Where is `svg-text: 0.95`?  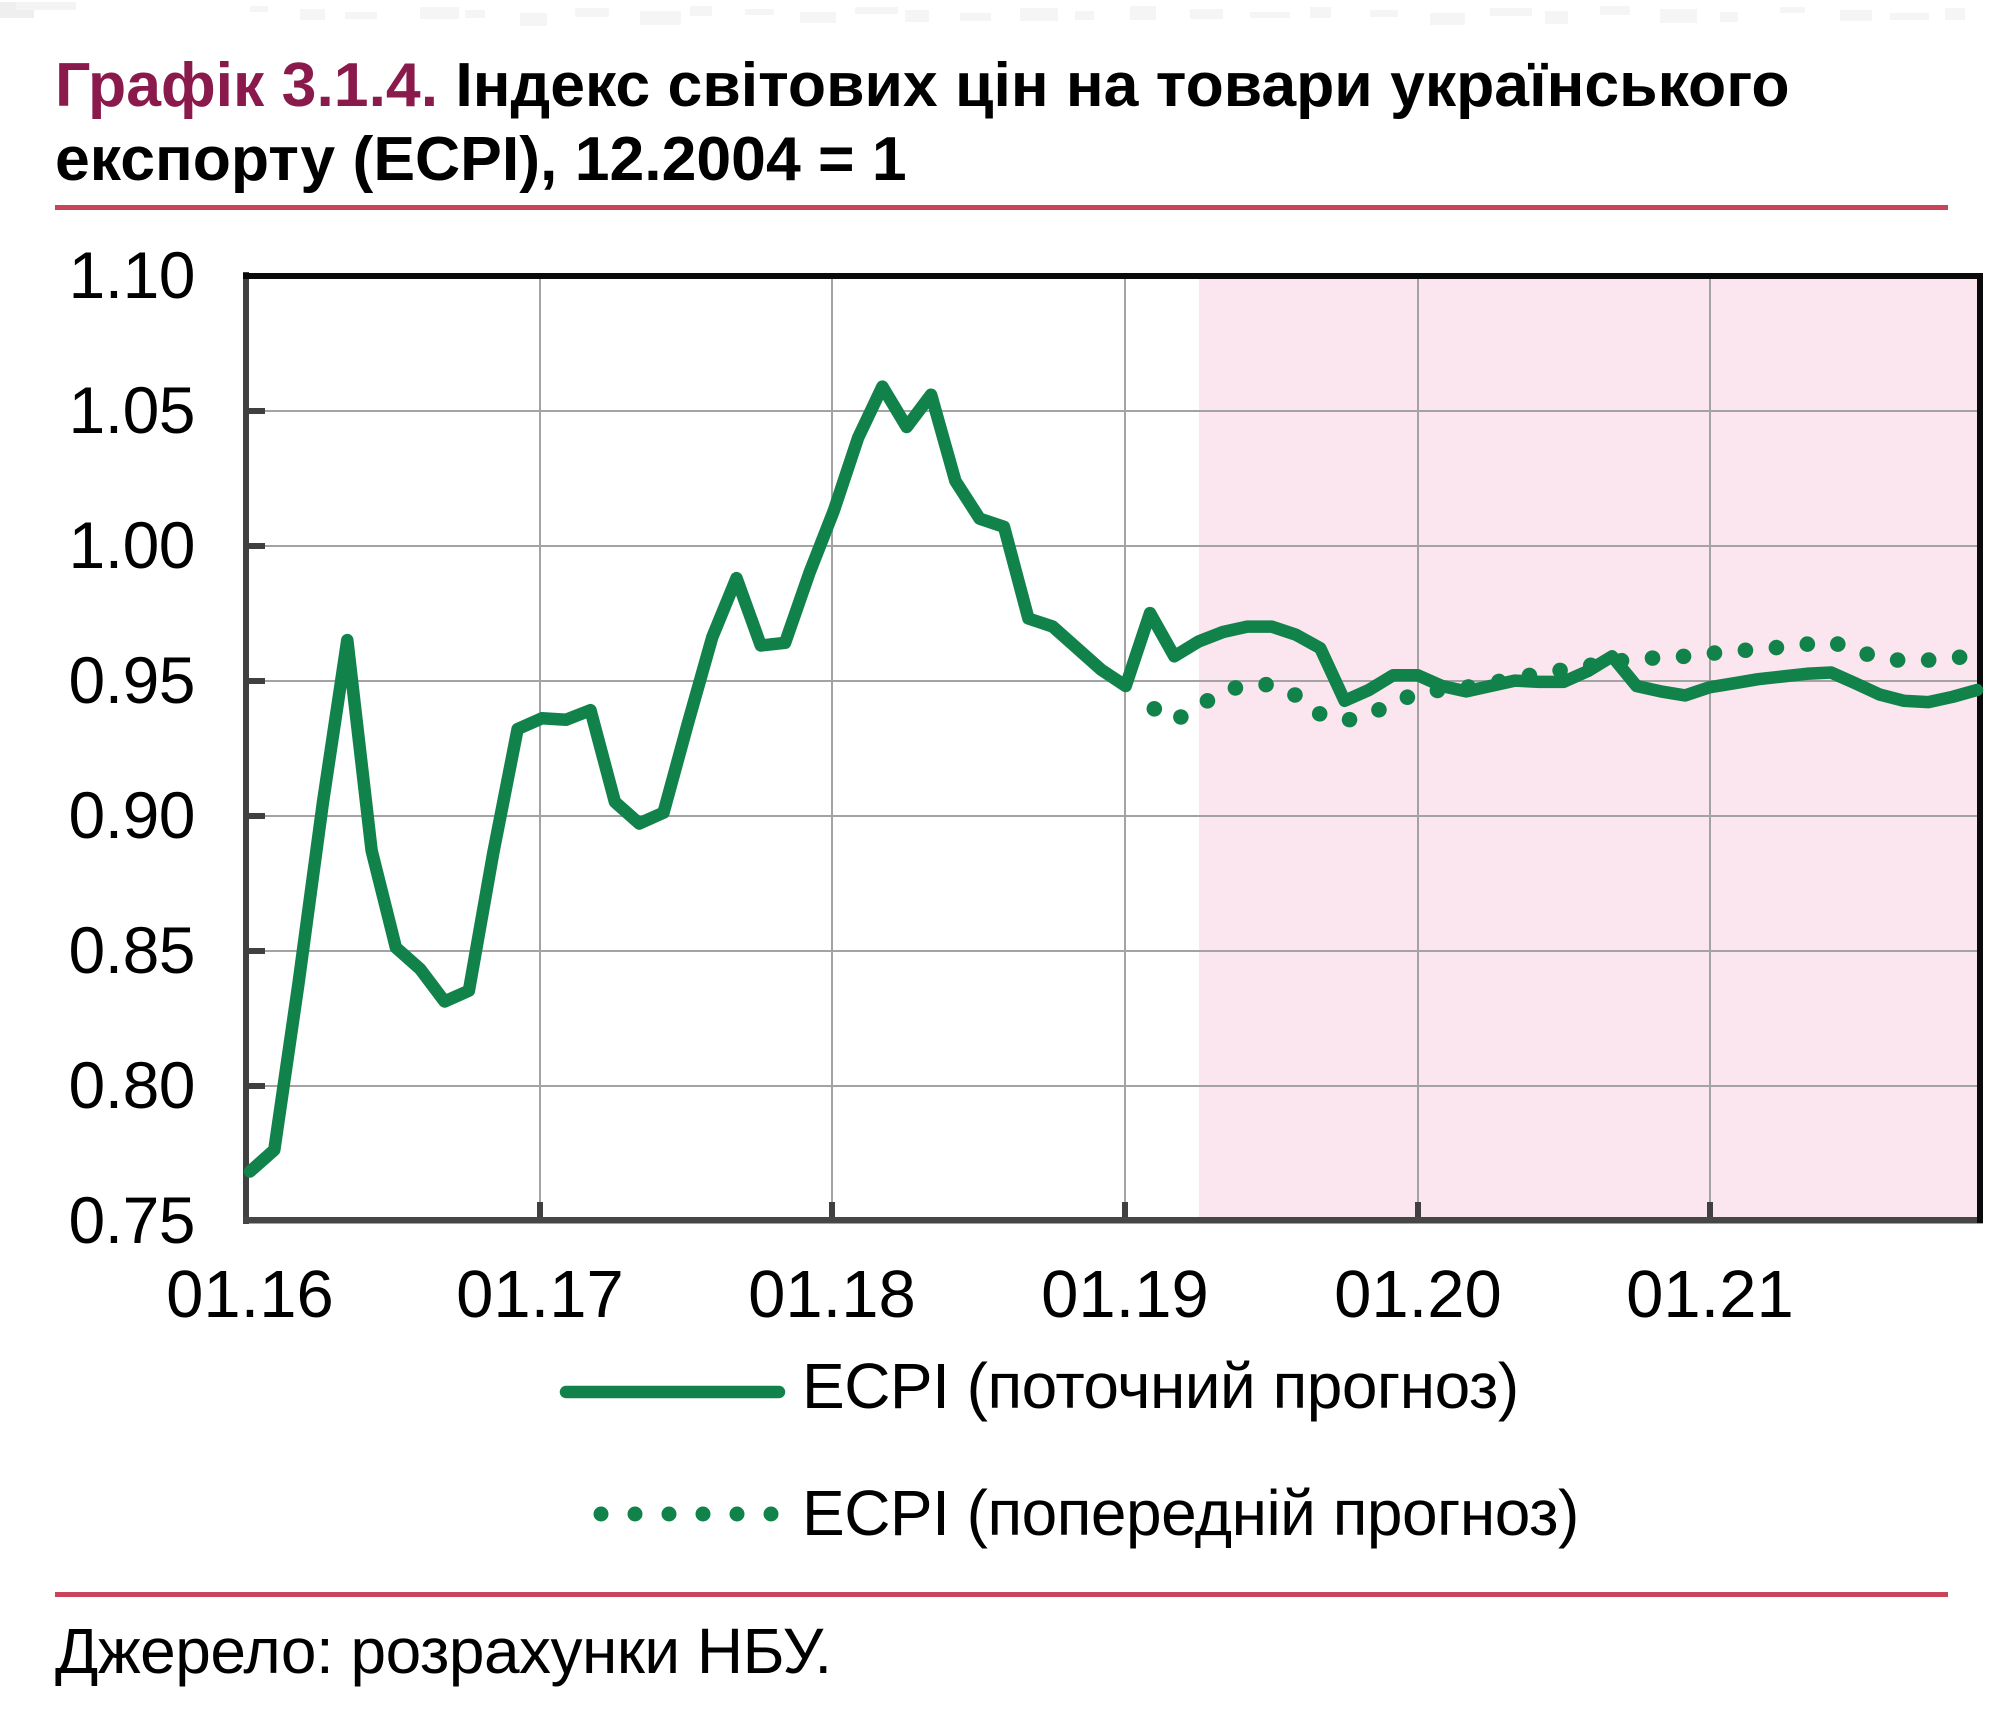 svg-text: 0.95 is located at coordinates (132, 680).